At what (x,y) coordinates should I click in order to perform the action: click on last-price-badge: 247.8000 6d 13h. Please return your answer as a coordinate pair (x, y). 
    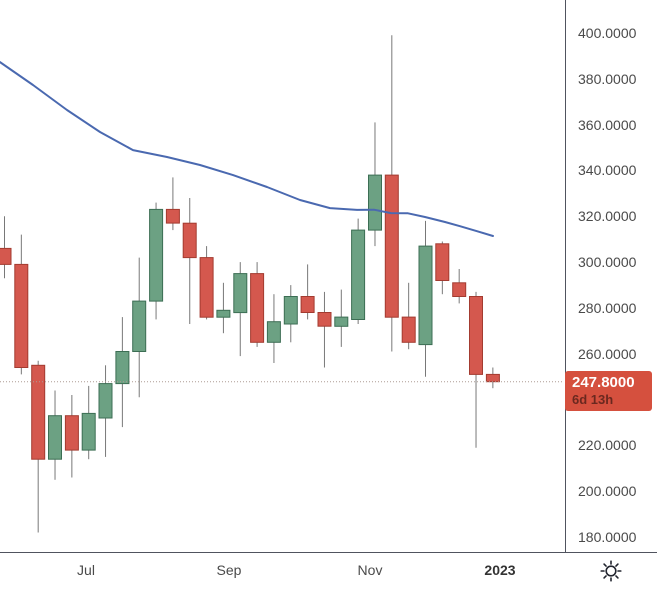
    Looking at the image, I should click on (608, 391).